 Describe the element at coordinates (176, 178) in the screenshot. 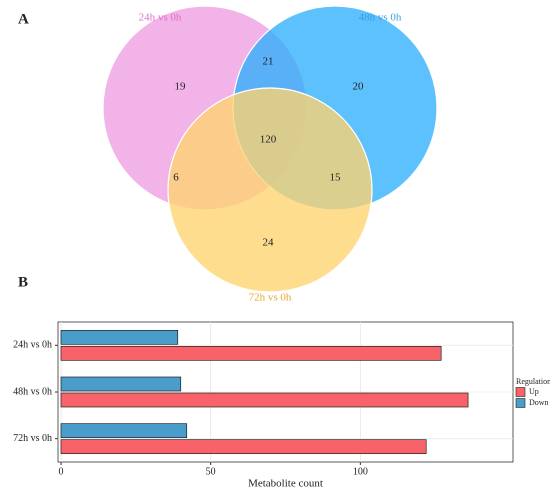

I see `region-count: 6` at that location.